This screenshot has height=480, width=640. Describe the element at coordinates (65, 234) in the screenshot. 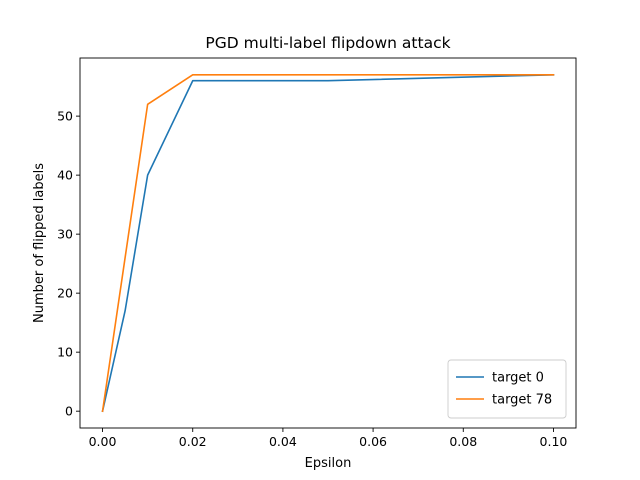

I see `y-tick-label: 30` at that location.